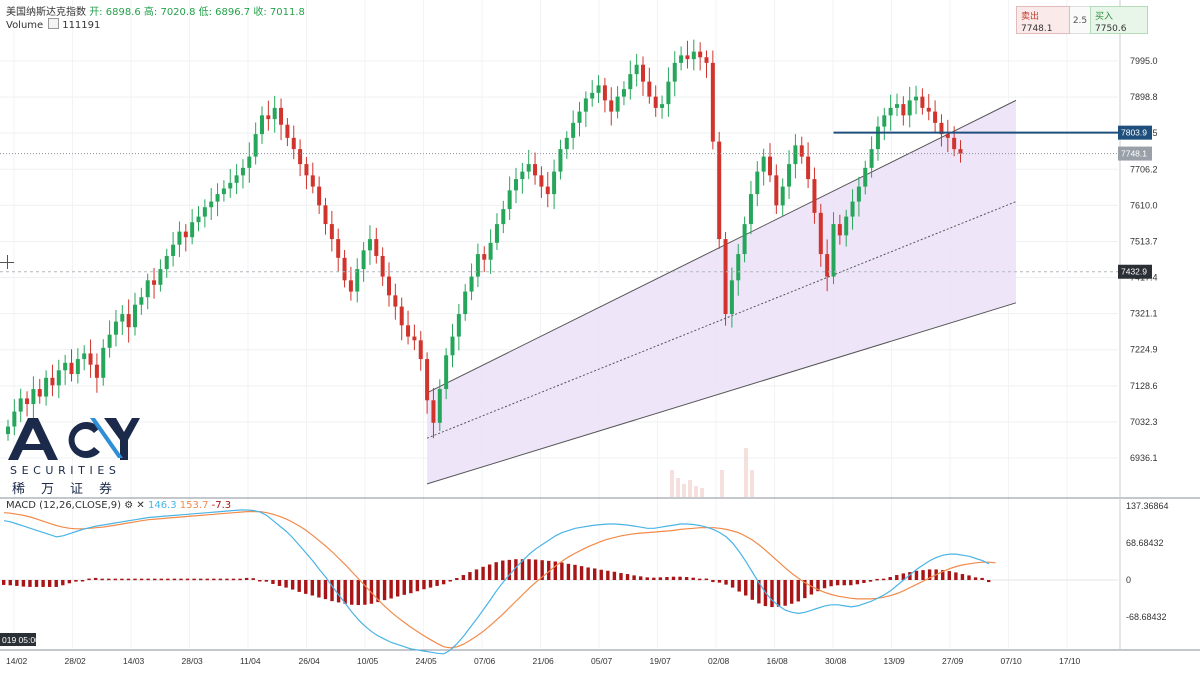 Image resolution: width=1200 pixels, height=675 pixels. What do you see at coordinates (1070, 661) in the screenshot?
I see `date-tick-label: 17/10` at bounding box center [1070, 661].